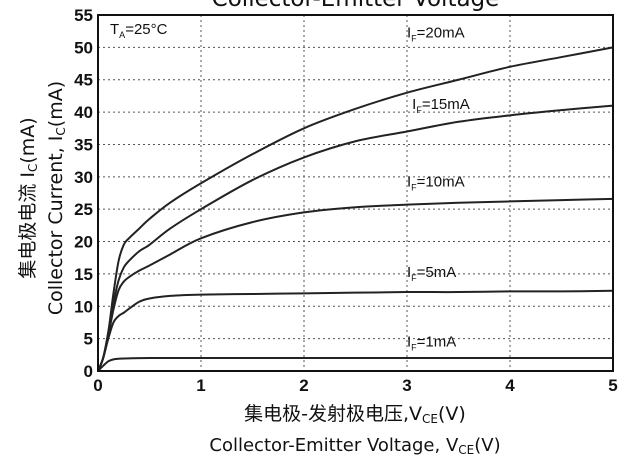 The image size is (633, 461). What do you see at coordinates (83, 144) in the screenshot?
I see `y-tick-label: 35` at bounding box center [83, 144].